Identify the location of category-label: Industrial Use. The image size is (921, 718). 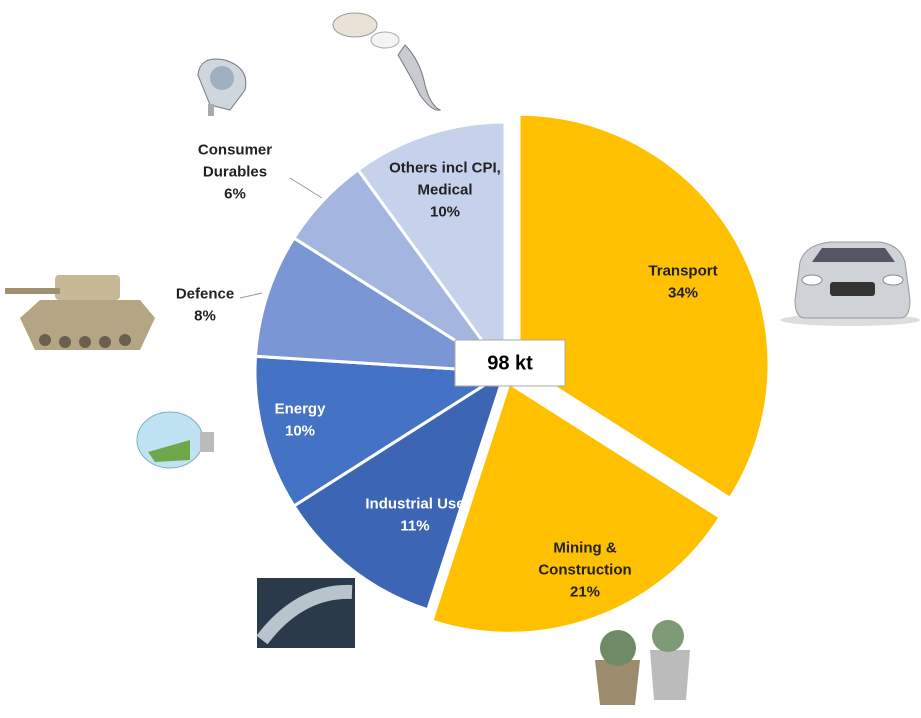
(415, 504).